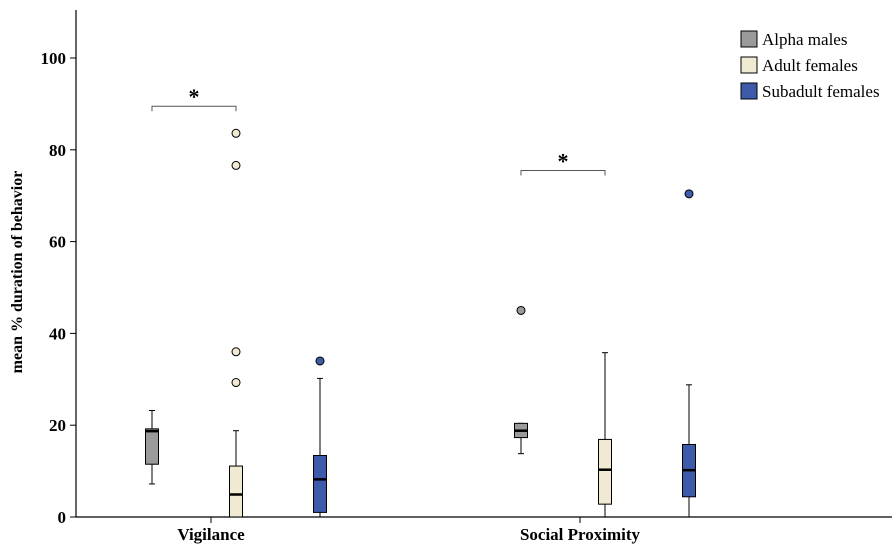  What do you see at coordinates (57, 242) in the screenshot?
I see `y-tick-label: 60` at bounding box center [57, 242].